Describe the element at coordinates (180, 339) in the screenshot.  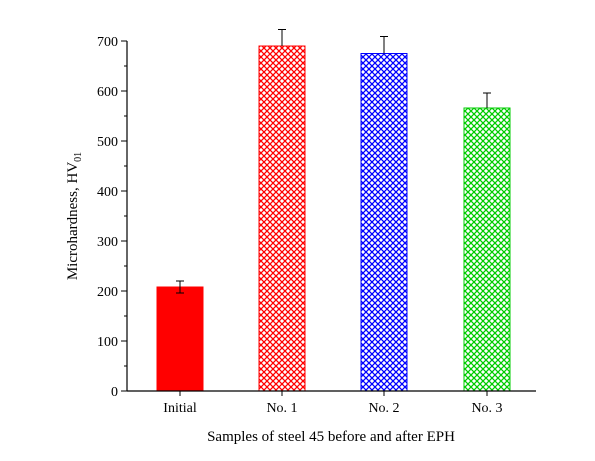
I see `bar-initial` at that location.